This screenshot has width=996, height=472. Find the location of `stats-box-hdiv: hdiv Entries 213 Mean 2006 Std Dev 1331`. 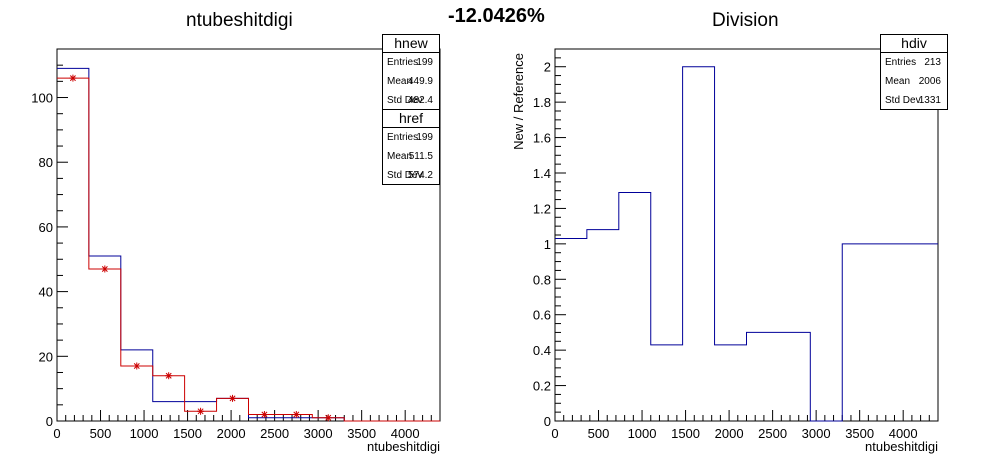

stats-box-hdiv: hdiv Entries 213 Mean 2006 Std Dev 1331 is located at coordinates (914, 72).